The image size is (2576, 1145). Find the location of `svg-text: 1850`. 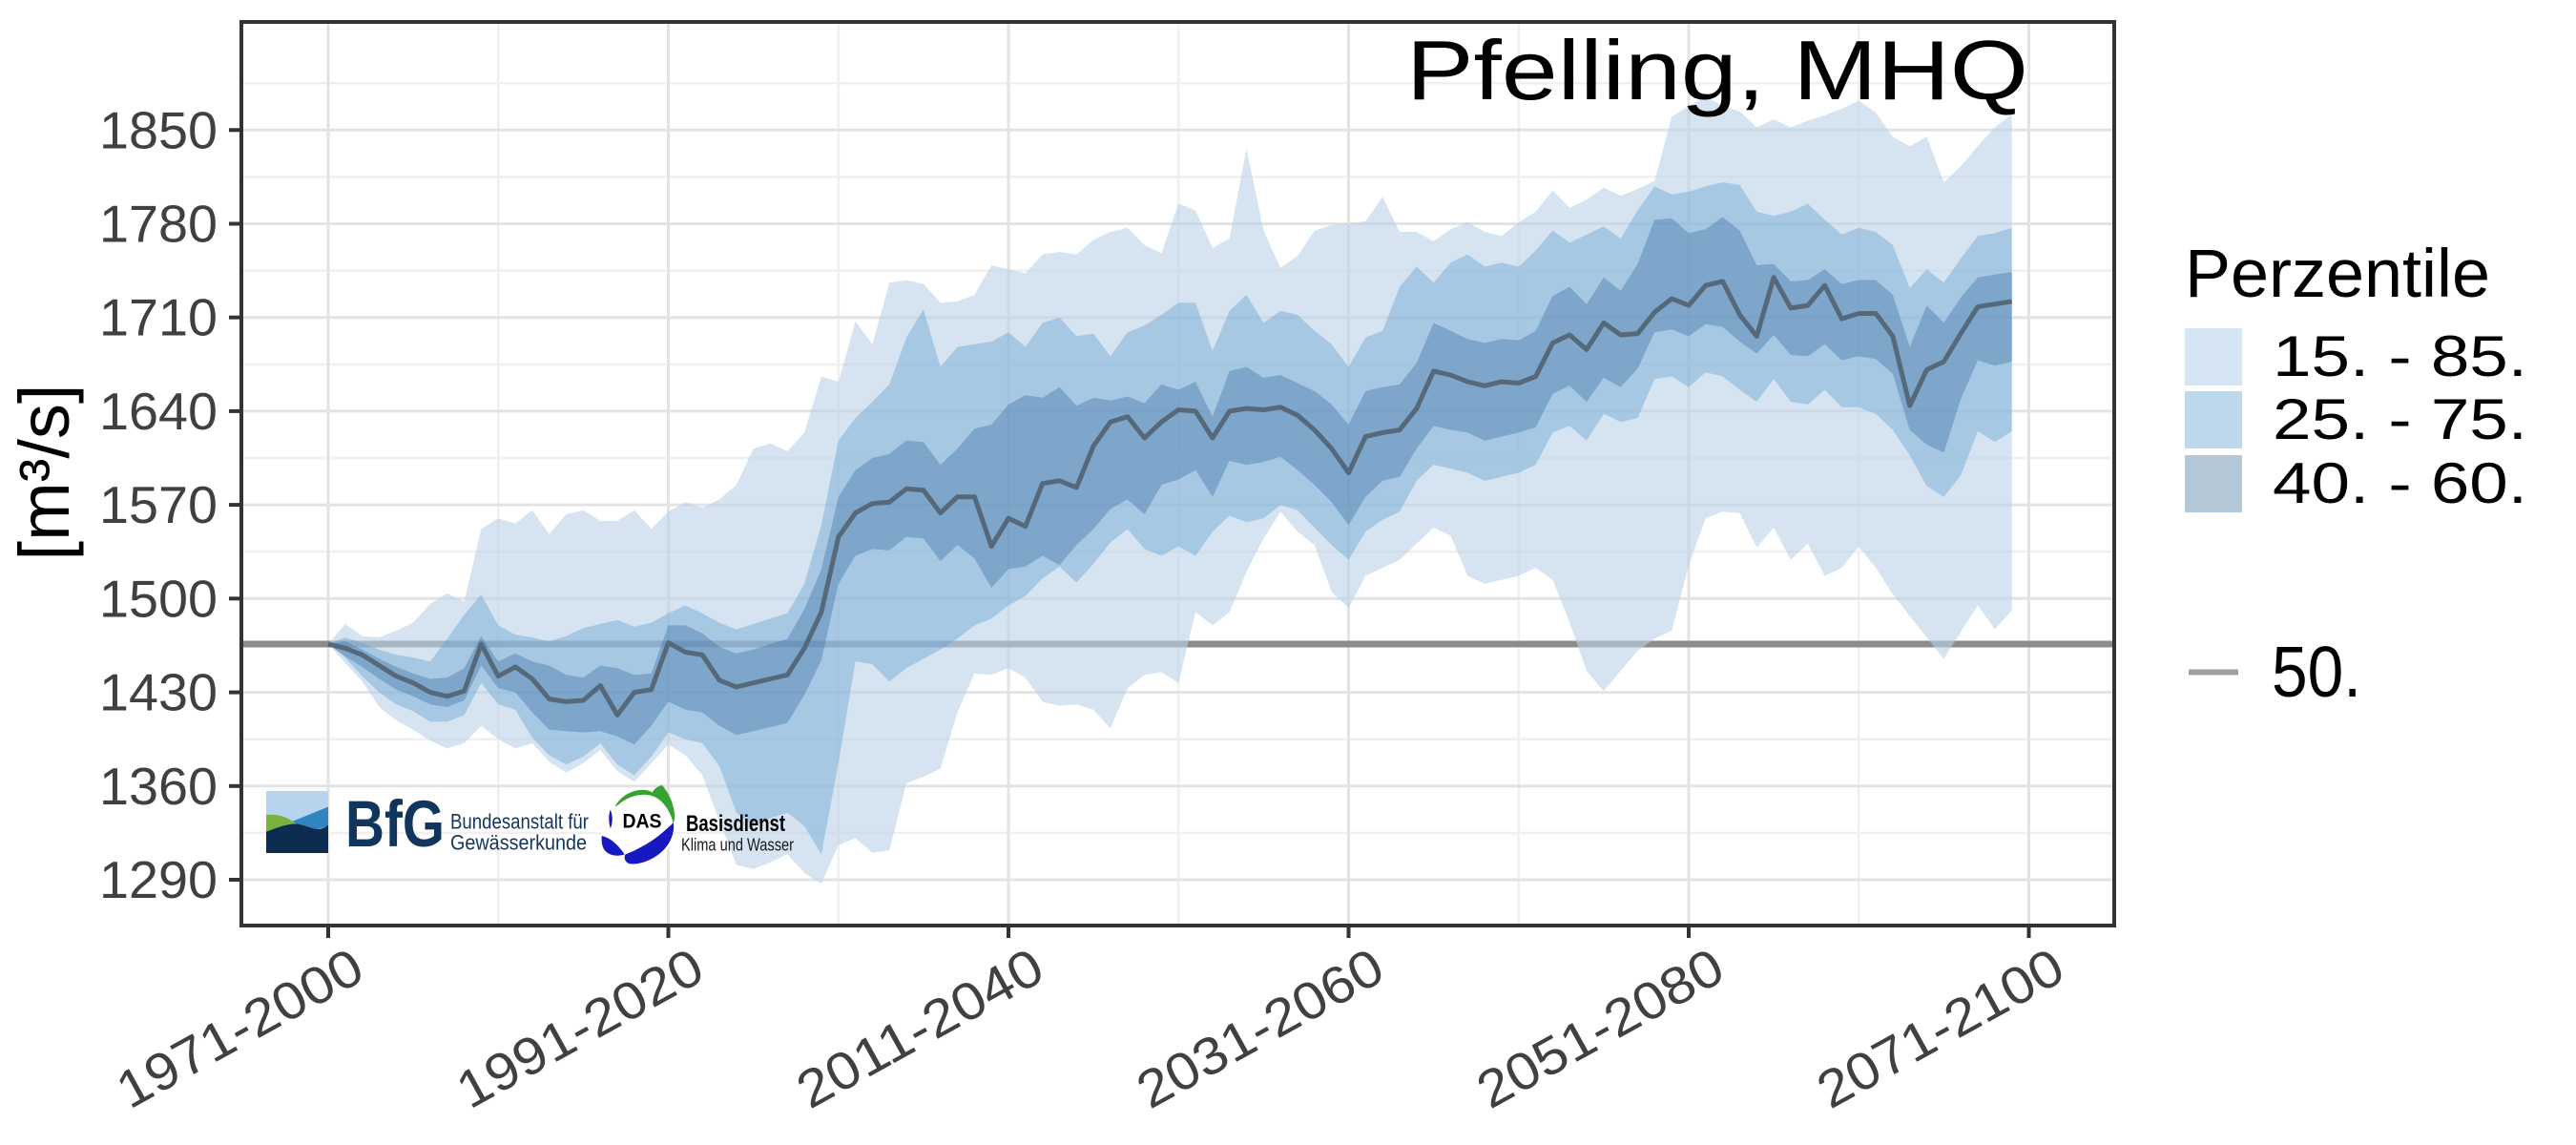

svg-text: 1850 is located at coordinates (158, 129).